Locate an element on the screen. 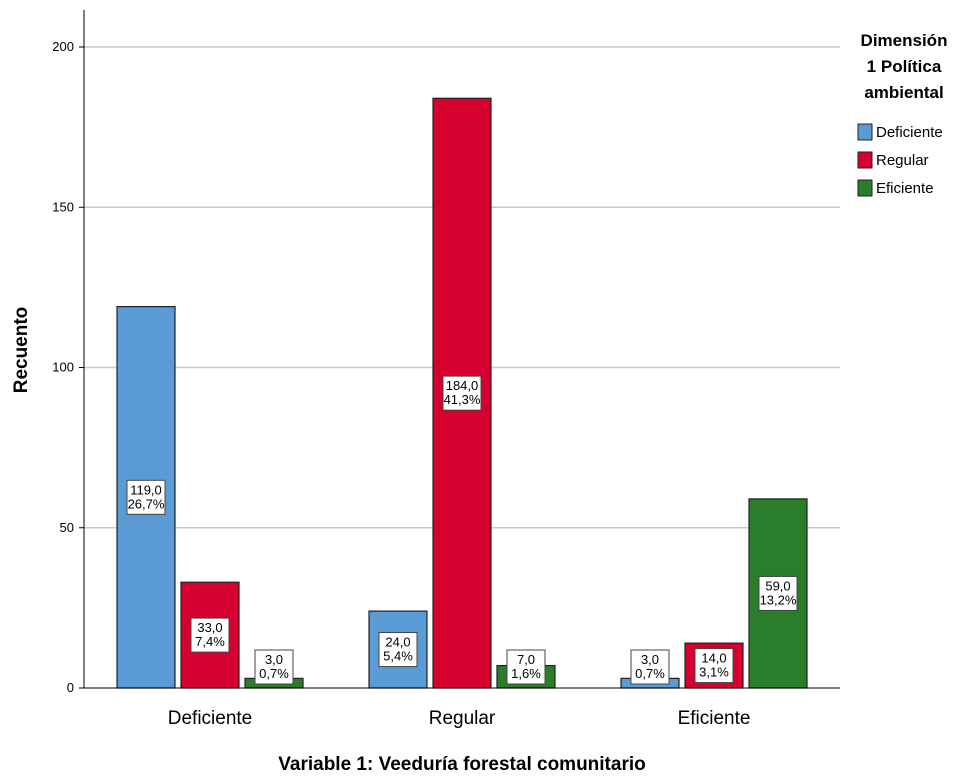  y-tick-label: 100 is located at coordinates (63, 367).